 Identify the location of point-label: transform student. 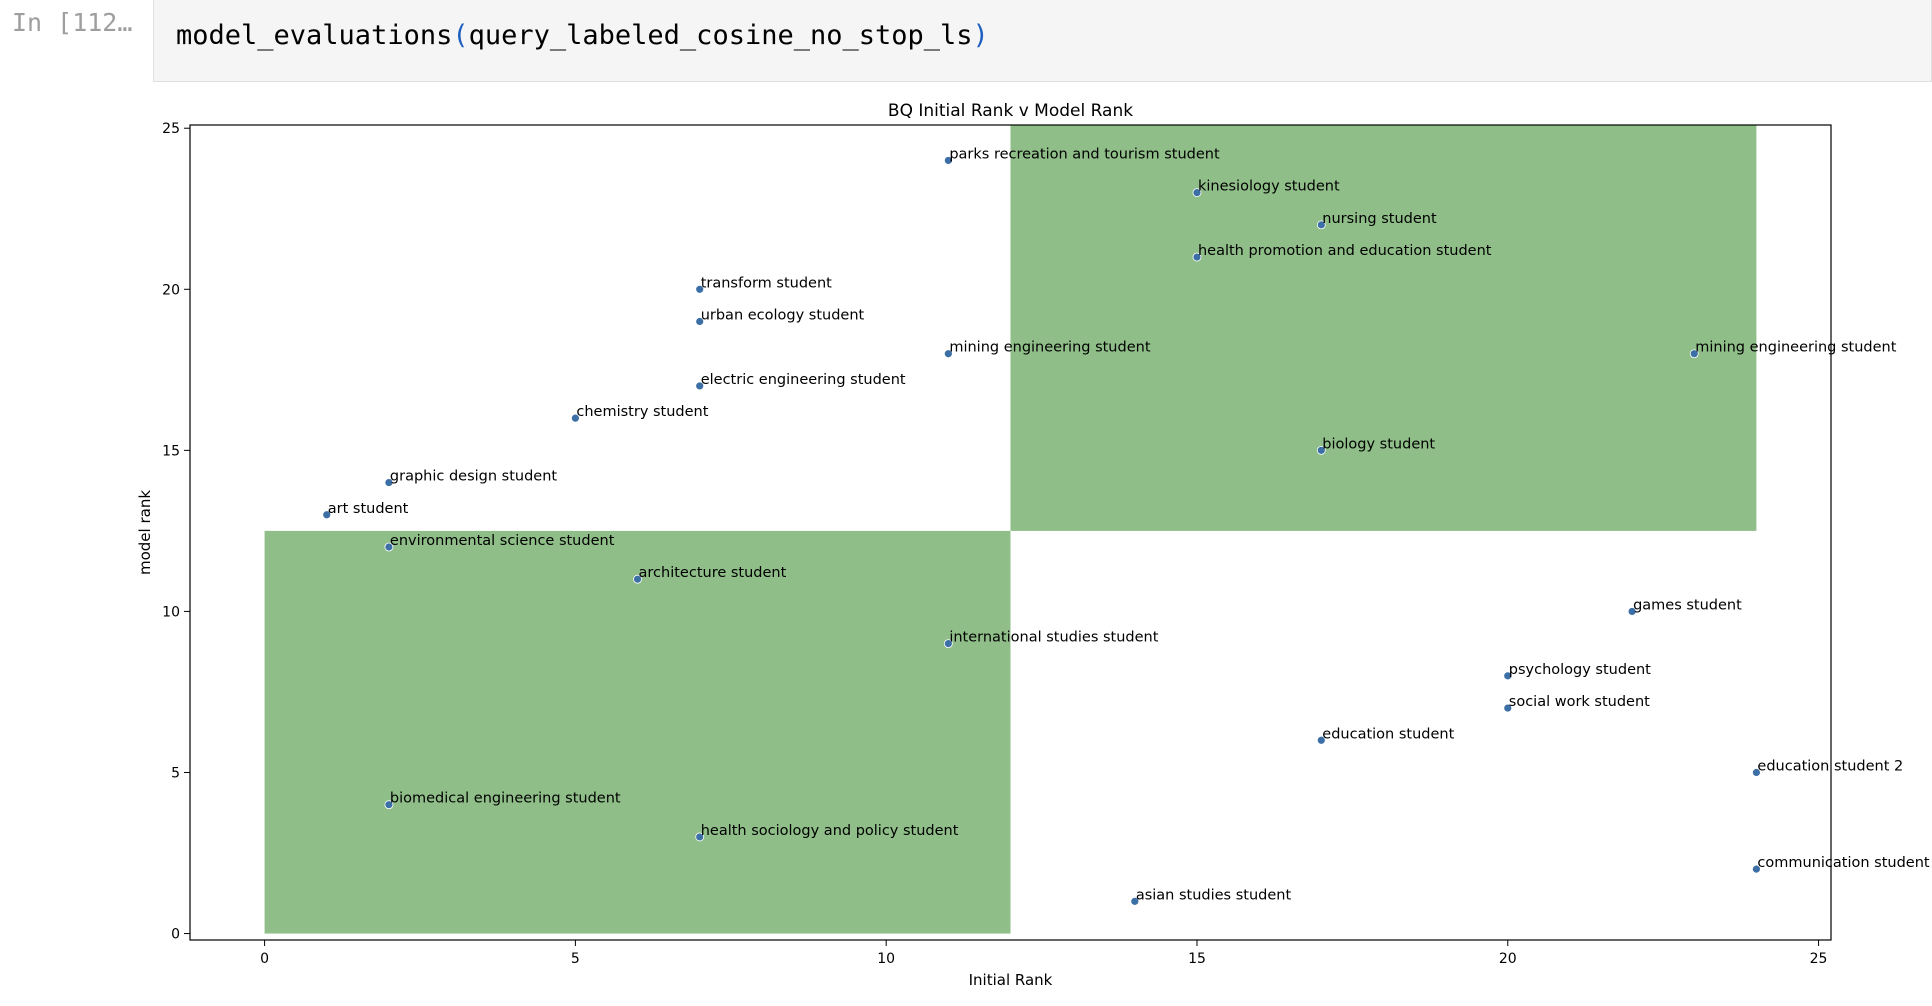
(766, 283).